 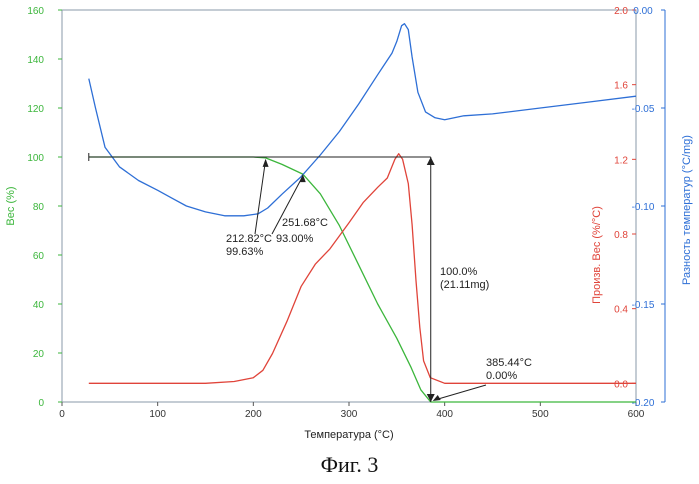 I want to click on inner-right-tick-label: 0.0, so click(x=621, y=384).